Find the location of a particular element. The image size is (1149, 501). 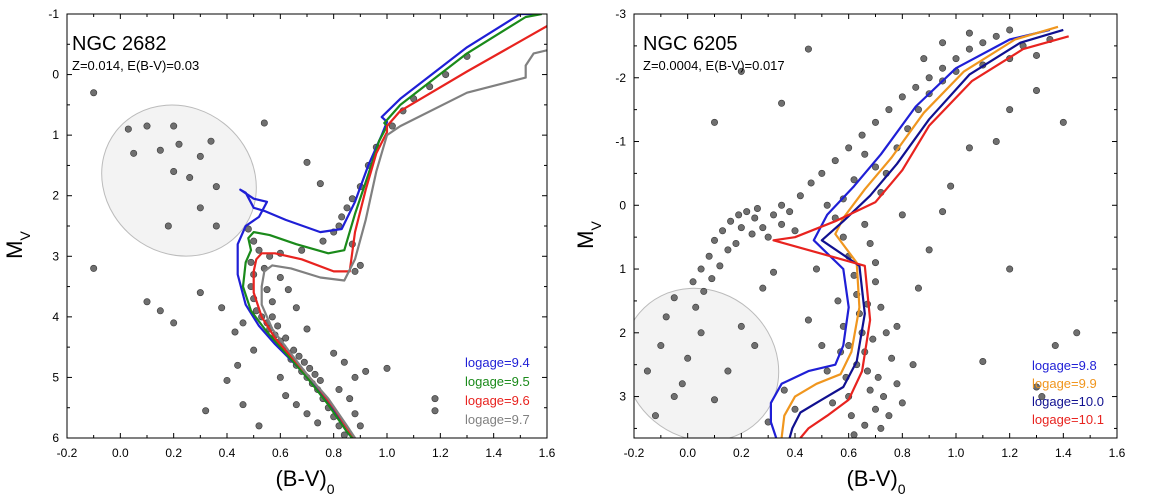

x-tick-label: 0.6 is located at coordinates (280, 453).